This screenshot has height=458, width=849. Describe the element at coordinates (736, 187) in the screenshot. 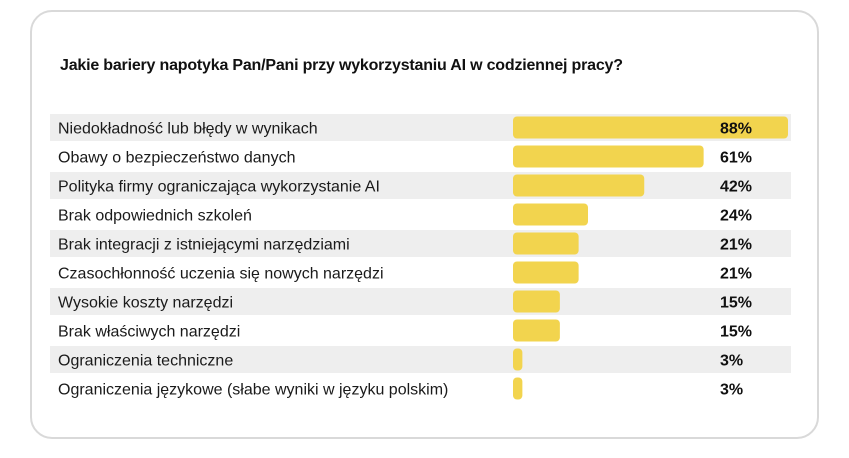

I see `value-label: 42%` at that location.